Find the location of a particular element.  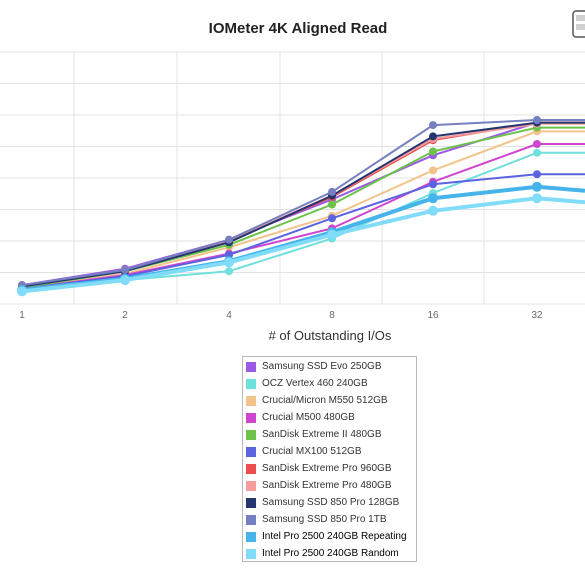

legend-item: Intel Pro 2500 240GB Random is located at coordinates (329, 553).